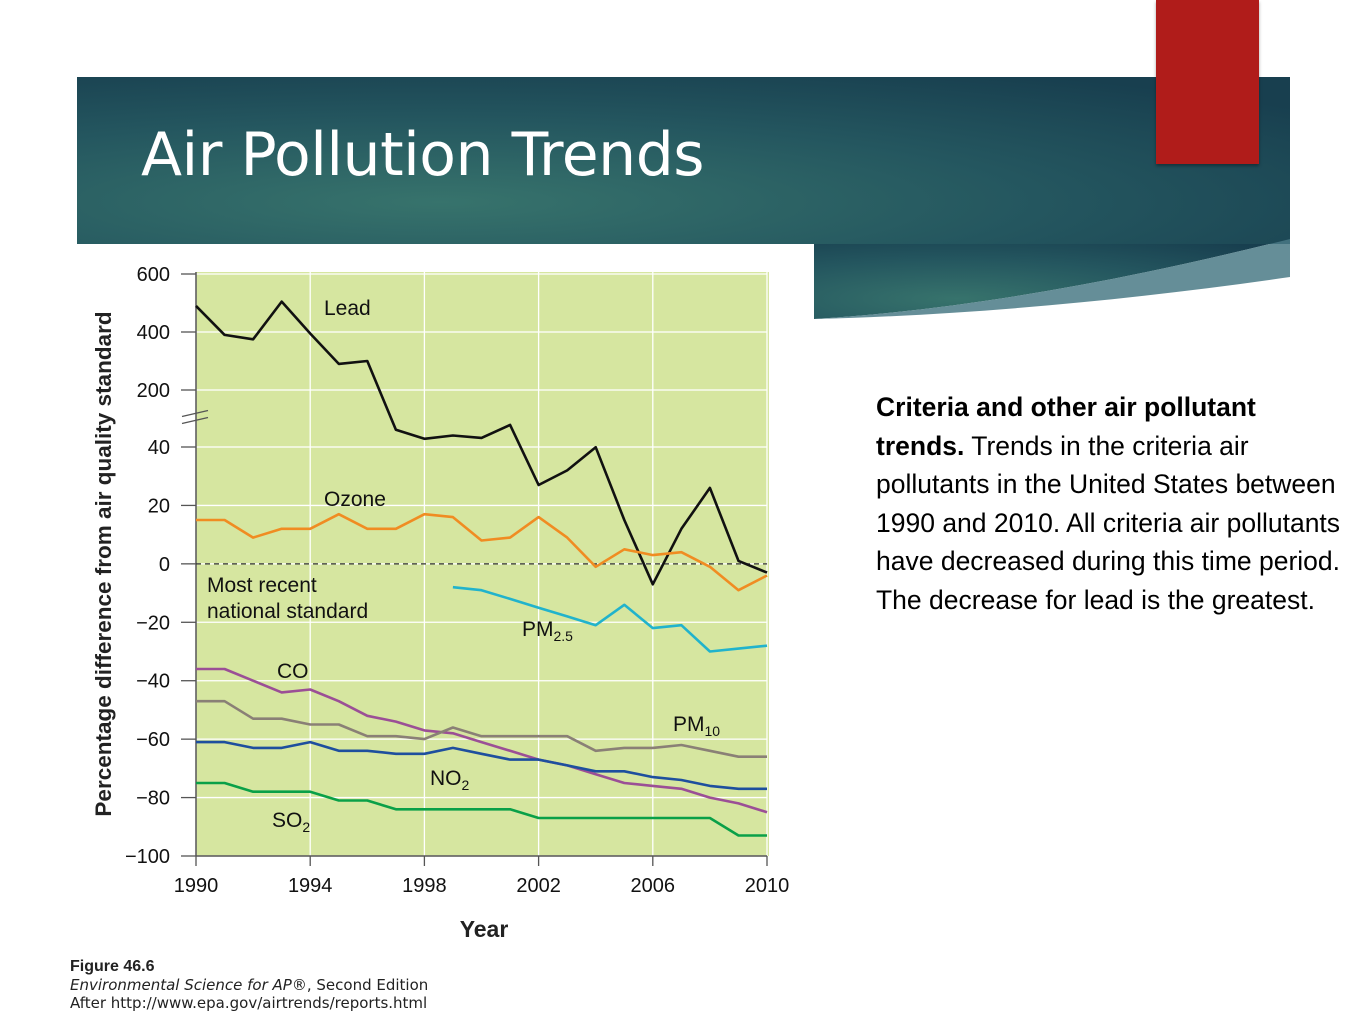 Image resolution: width=1365 pixels, height=1024 pixels. Describe the element at coordinates (482, 886) in the screenshot. I see `x-tick-labels: 1990 1994 1998 2002 2006 2010` at that location.